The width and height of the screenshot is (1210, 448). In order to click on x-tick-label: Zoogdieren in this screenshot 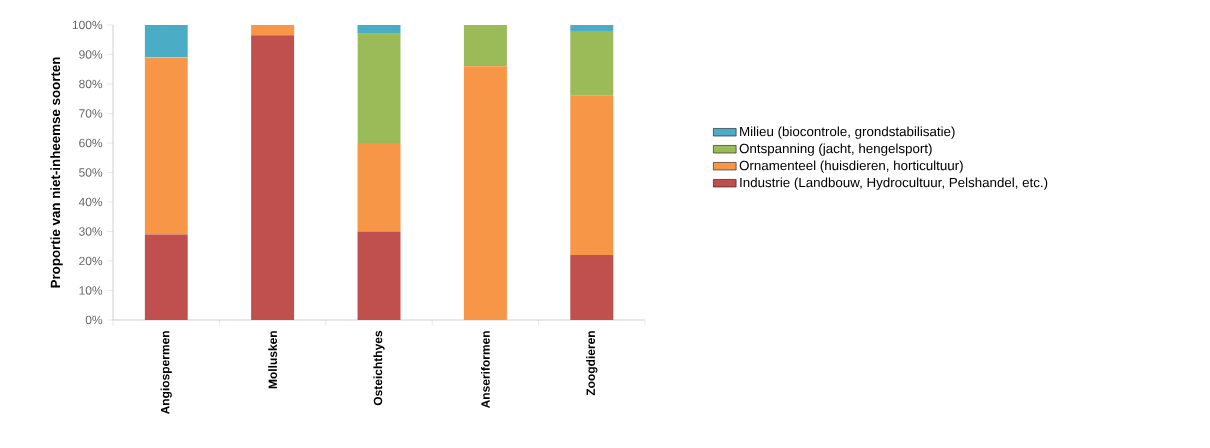, I will do `click(592, 363)`.